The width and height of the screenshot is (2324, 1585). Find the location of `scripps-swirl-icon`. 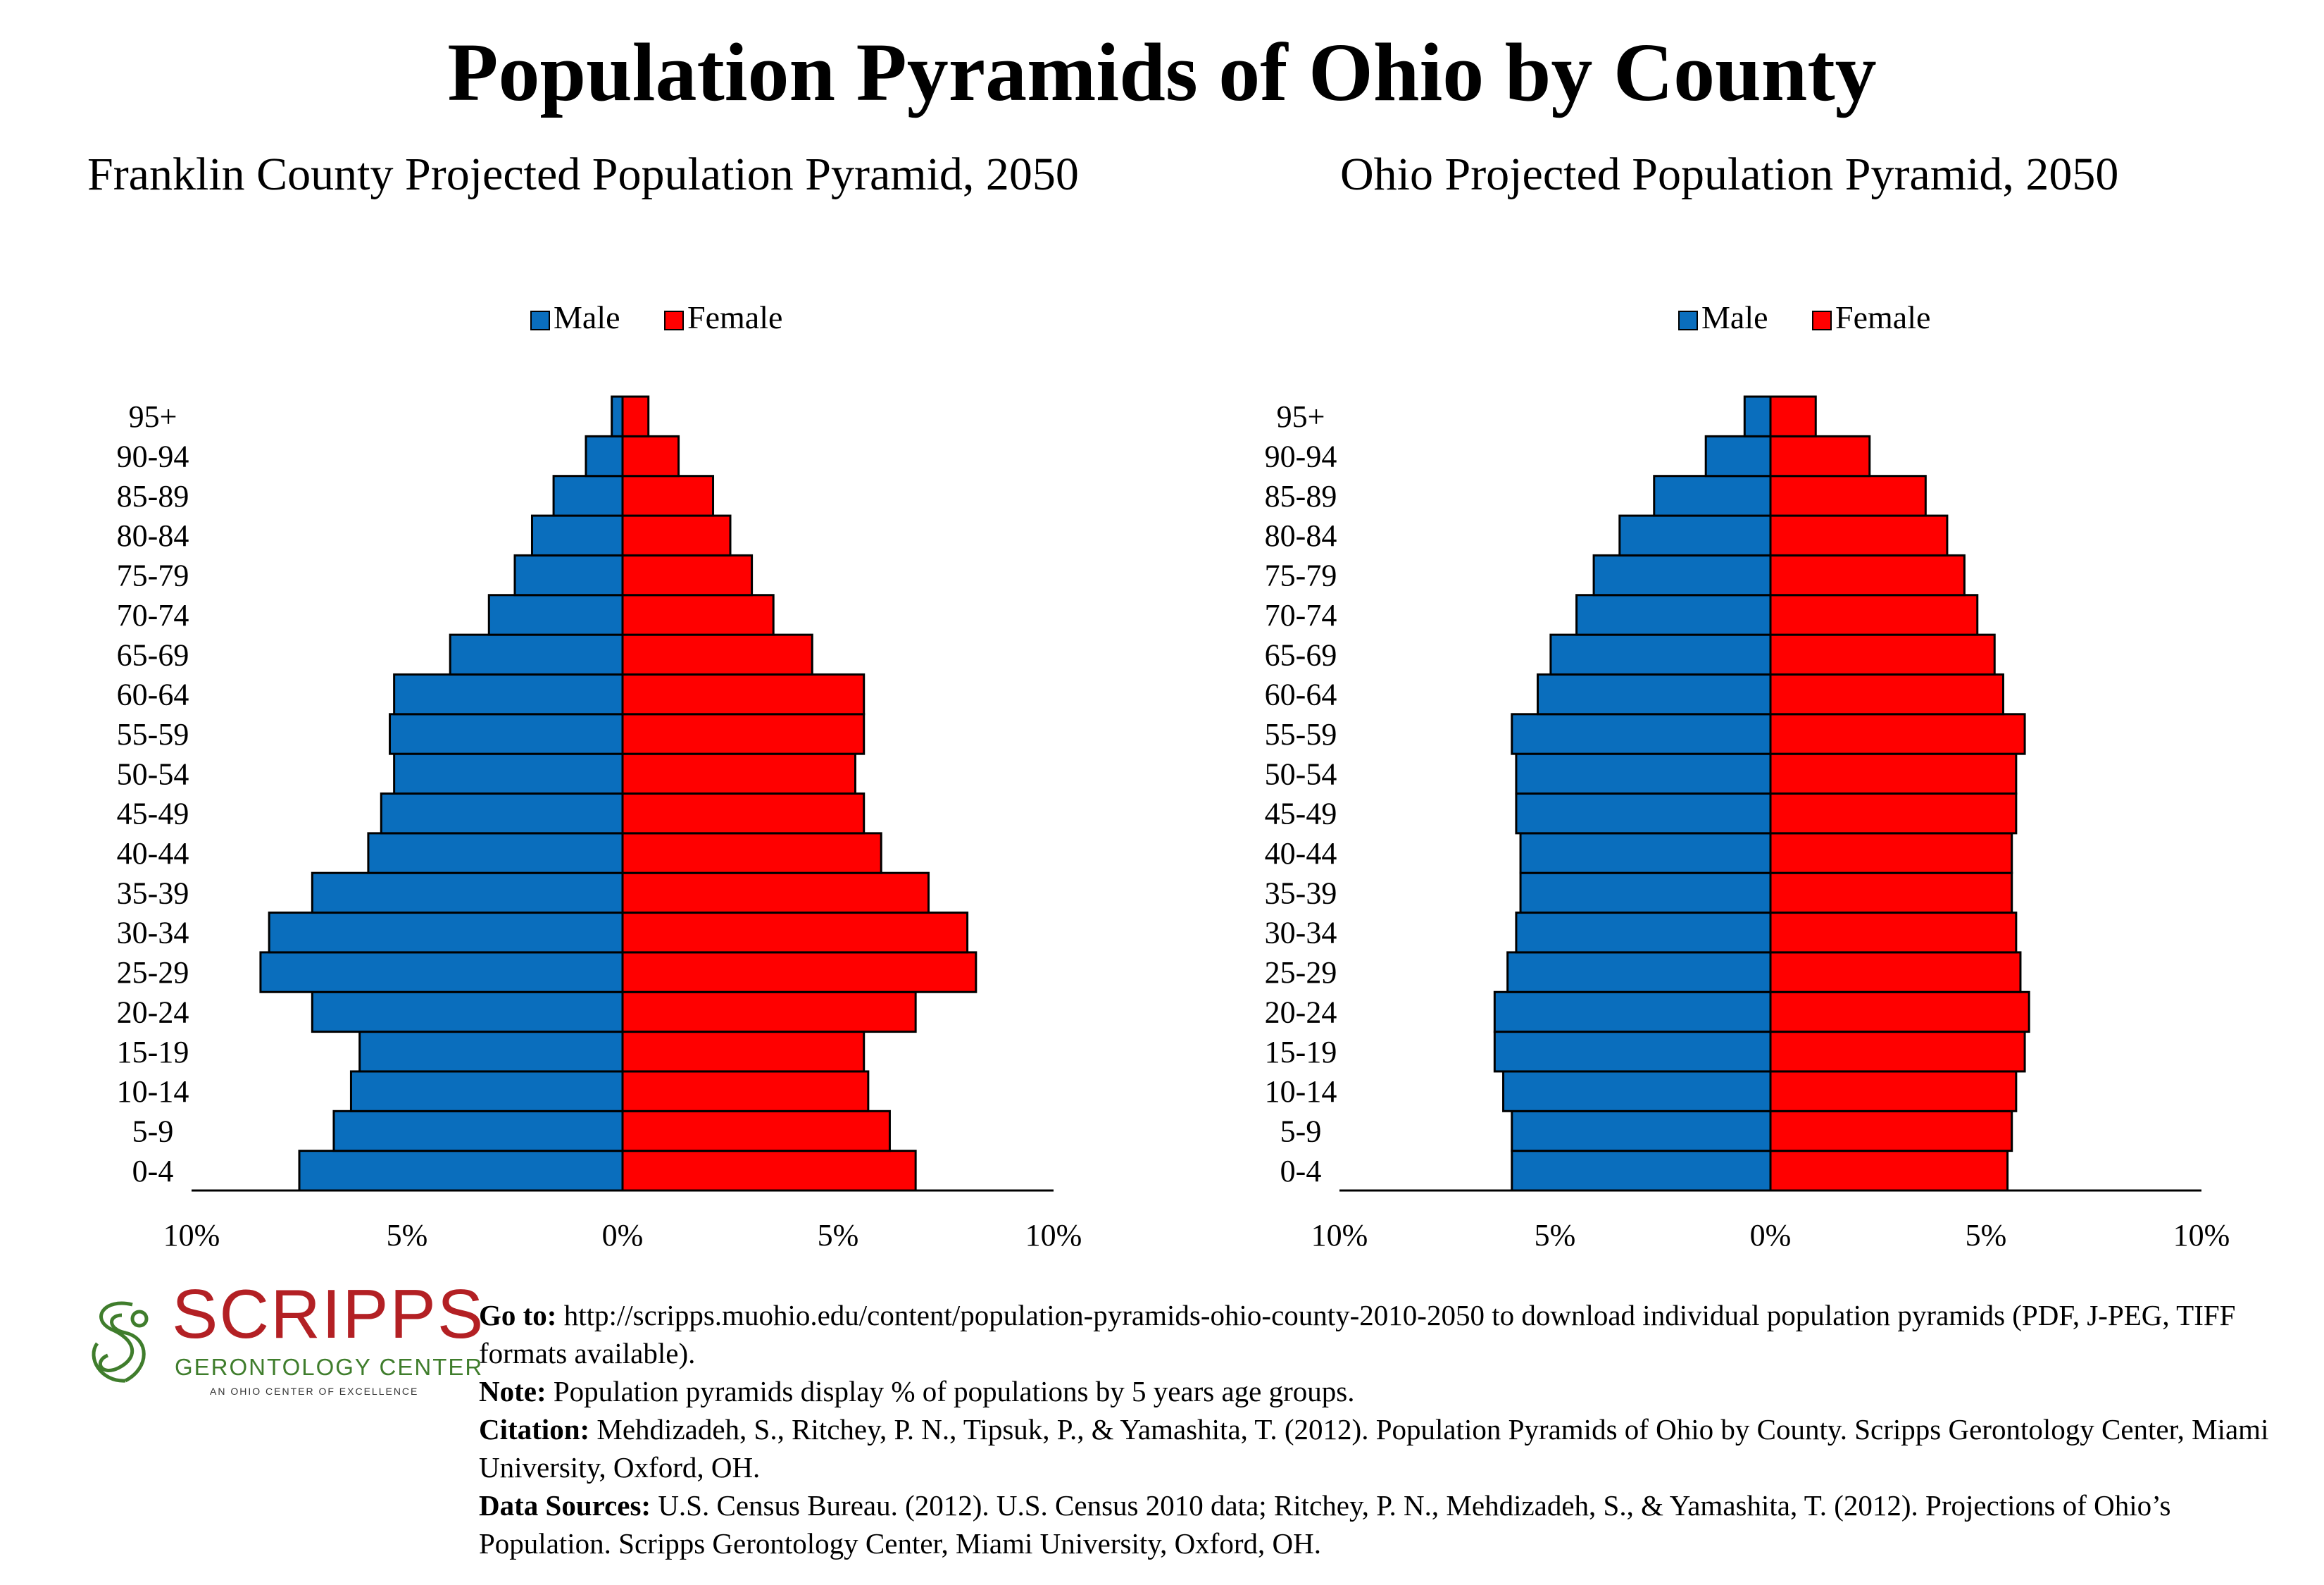

scripps-swirl-icon is located at coordinates (121, 1342).